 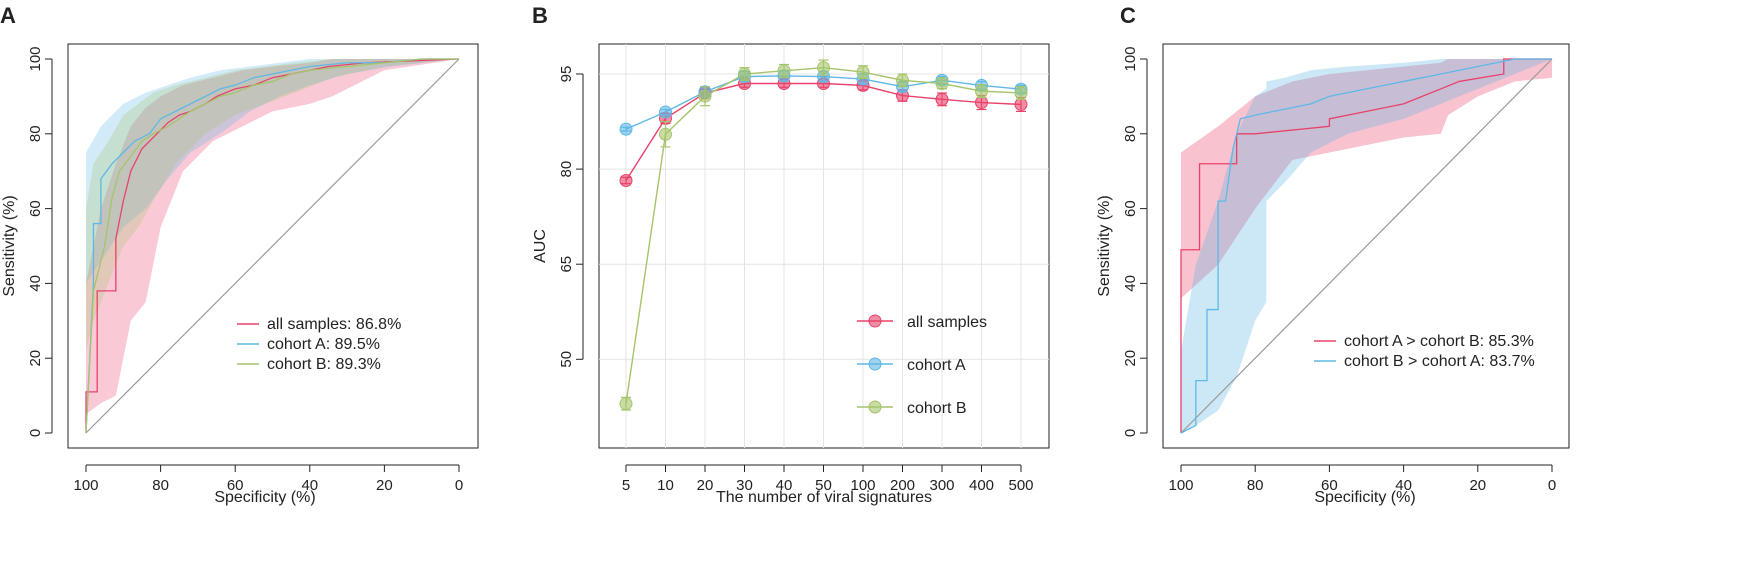 I want to click on panel-label-a: A, so click(x=8, y=15).